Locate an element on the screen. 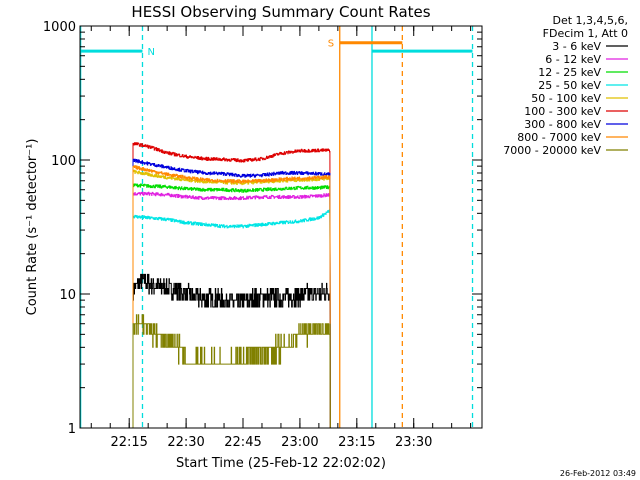 The height and width of the screenshot is (480, 640). y-tick-label: 1 is located at coordinates (72, 429).